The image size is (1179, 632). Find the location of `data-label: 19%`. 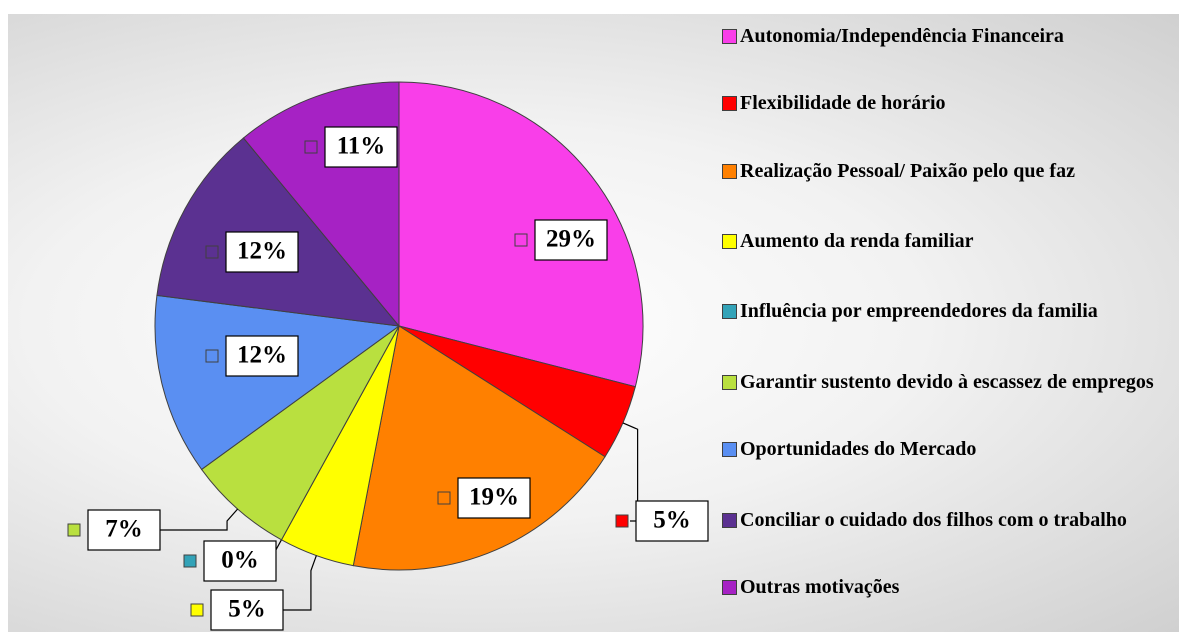

data-label: 19% is located at coordinates (494, 497).